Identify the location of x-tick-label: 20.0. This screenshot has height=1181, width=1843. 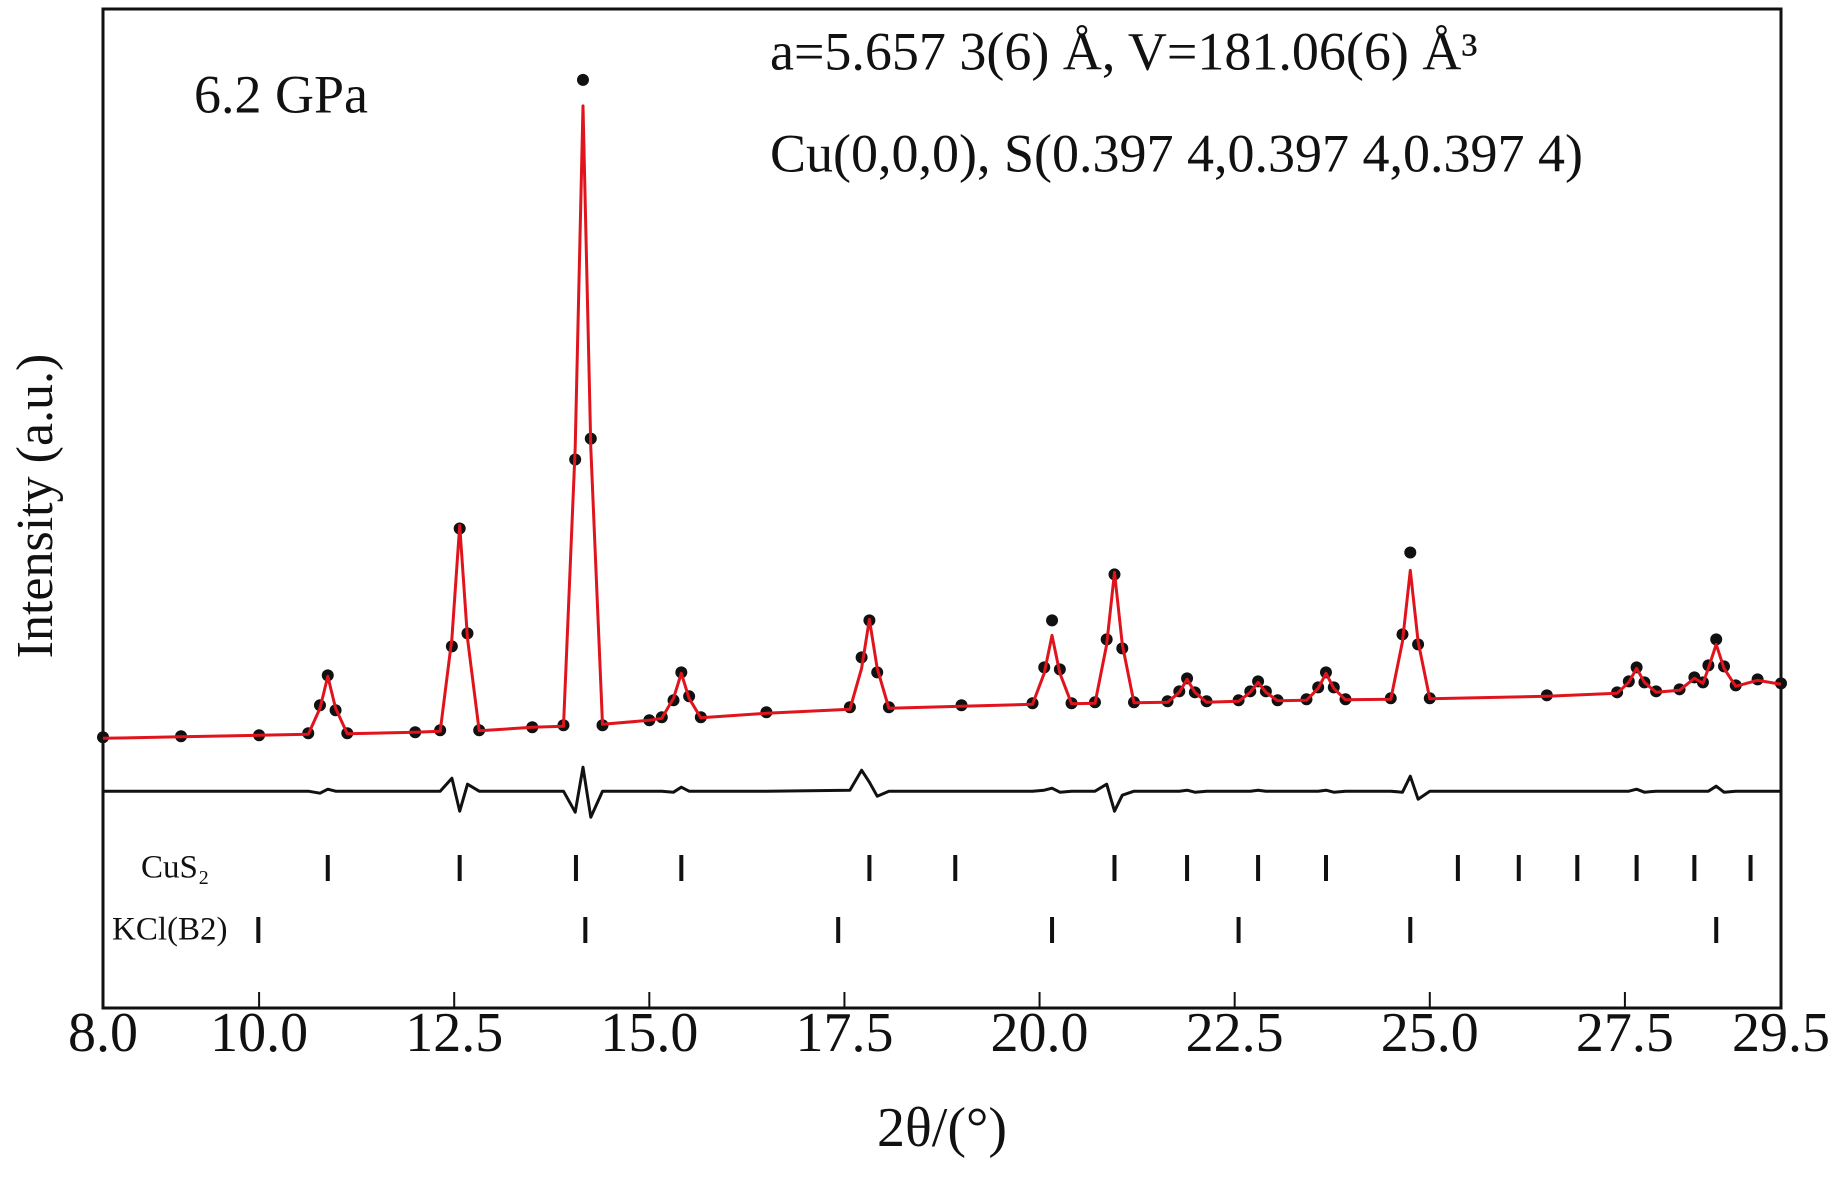
(1040, 1033).